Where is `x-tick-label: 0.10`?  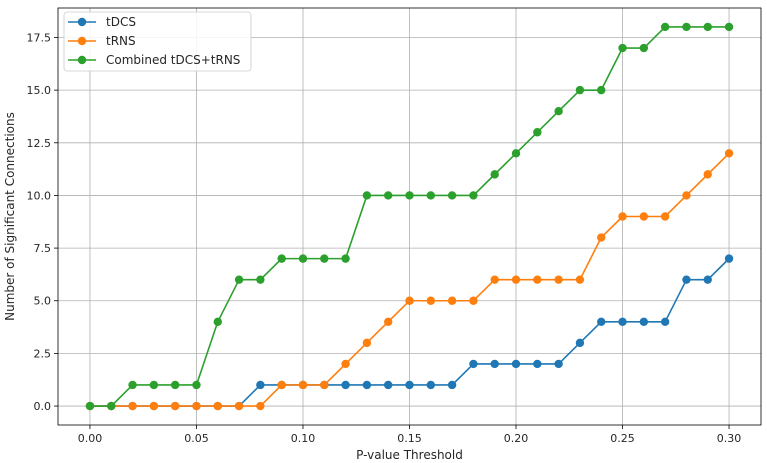
x-tick-label: 0.10 is located at coordinates (303, 438).